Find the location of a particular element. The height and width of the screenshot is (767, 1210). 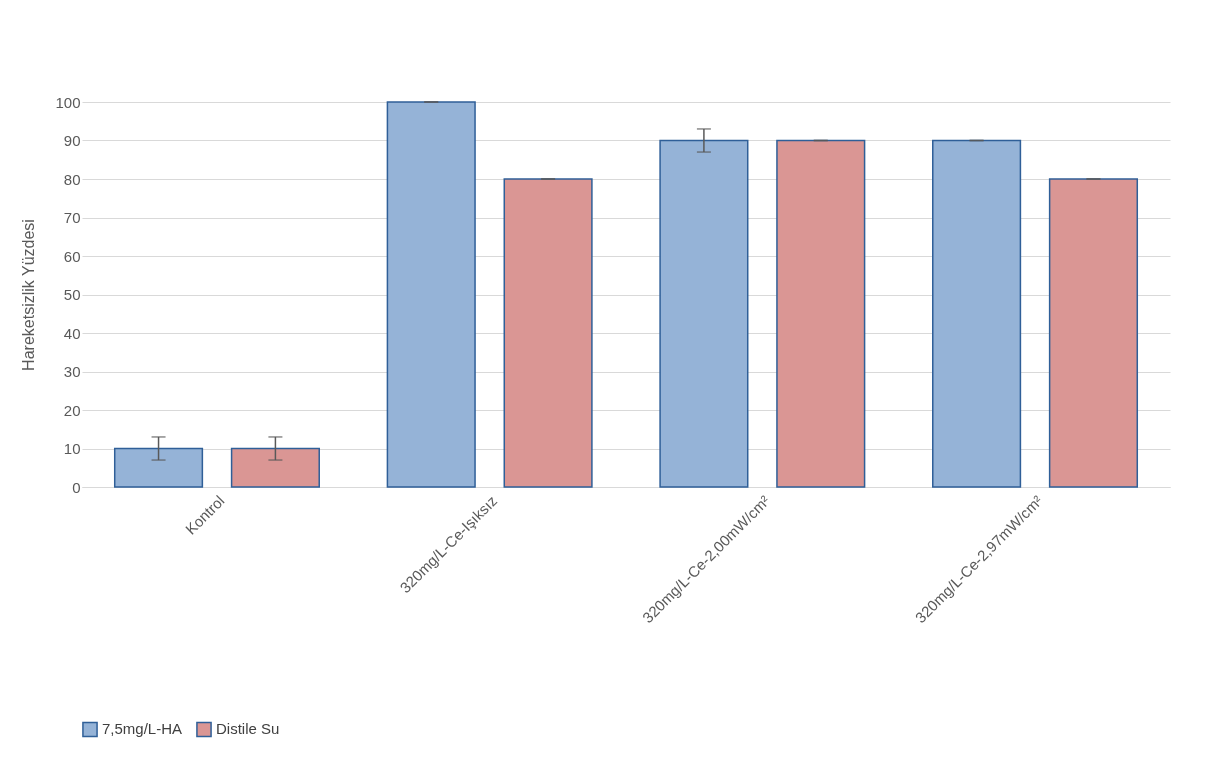

y-tick-label: 0 is located at coordinates (76, 487).